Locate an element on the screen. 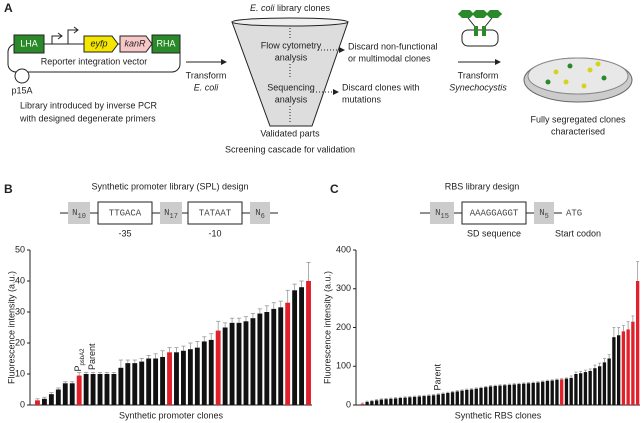 The image size is (643, 423). discard: or multimodal clones is located at coordinates (389, 58).